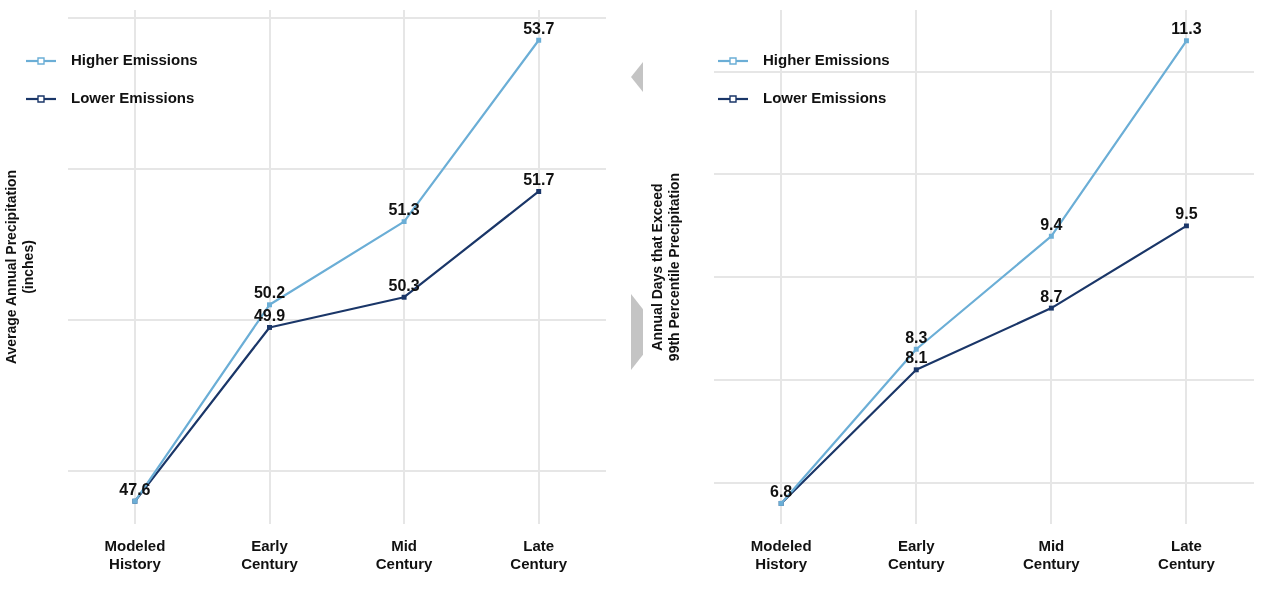 This screenshot has width=1265, height=592. What do you see at coordinates (1051, 296) in the screenshot?
I see `data-label: 8.7` at bounding box center [1051, 296].